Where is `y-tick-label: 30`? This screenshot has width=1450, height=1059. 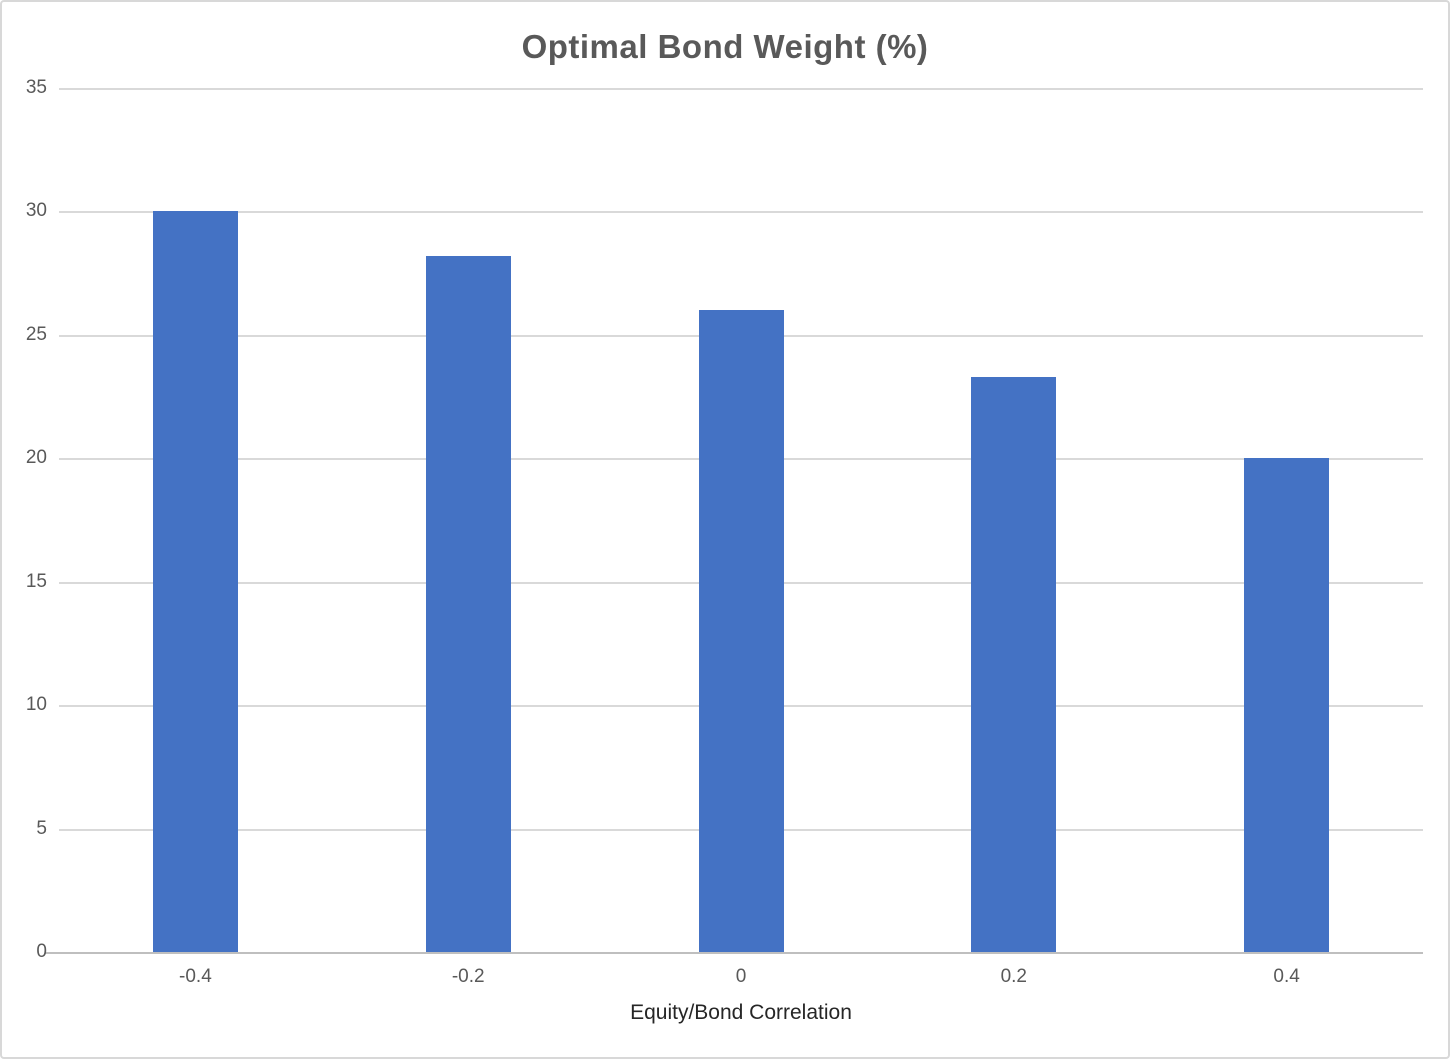 y-tick-label: 30 is located at coordinates (36, 211).